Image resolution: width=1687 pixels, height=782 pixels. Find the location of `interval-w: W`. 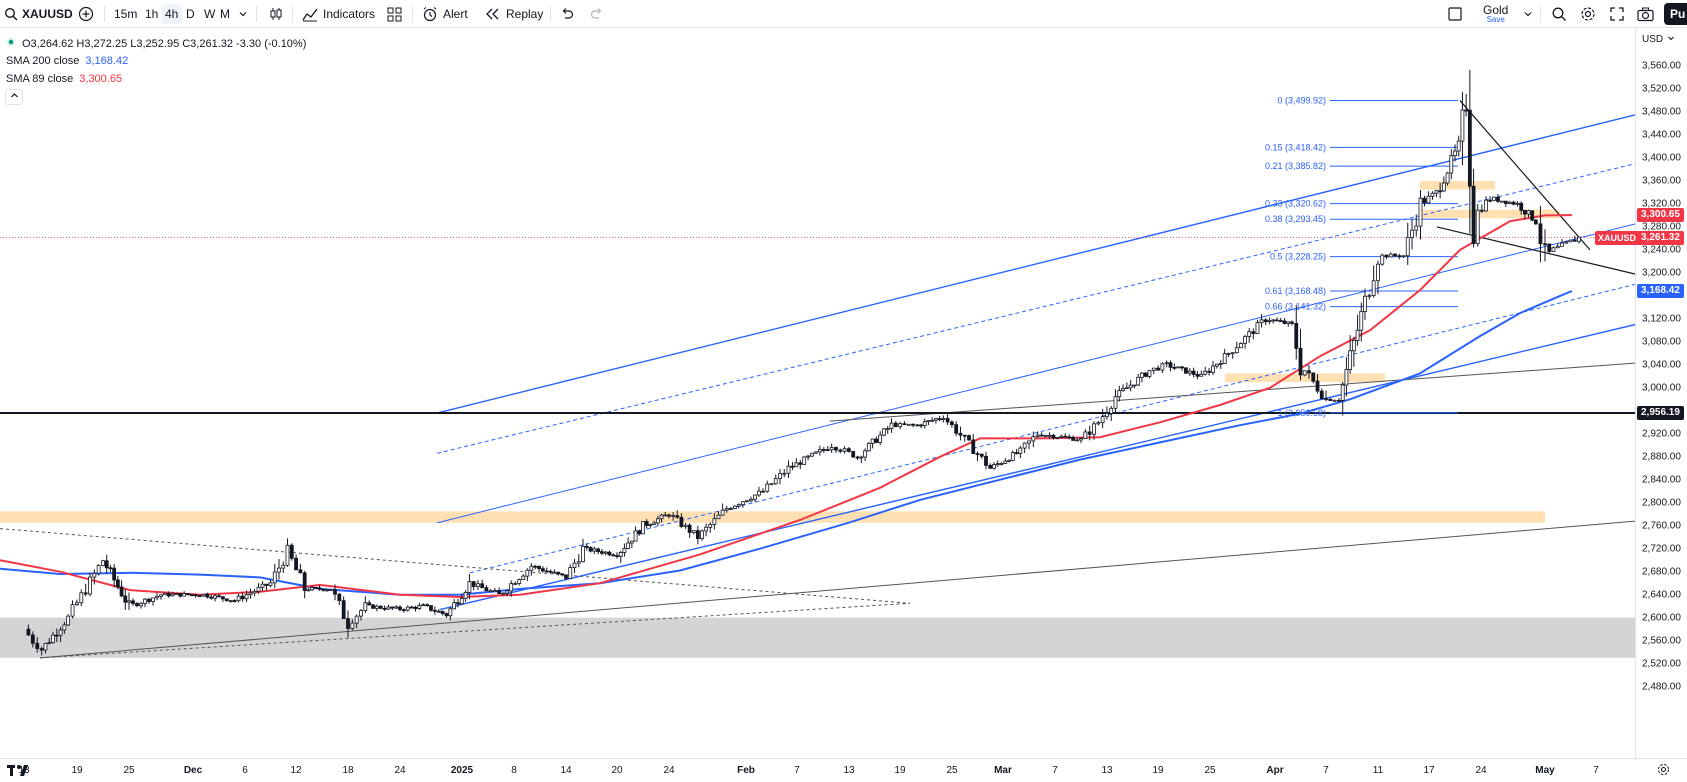

interval-w: W is located at coordinates (210, 14).